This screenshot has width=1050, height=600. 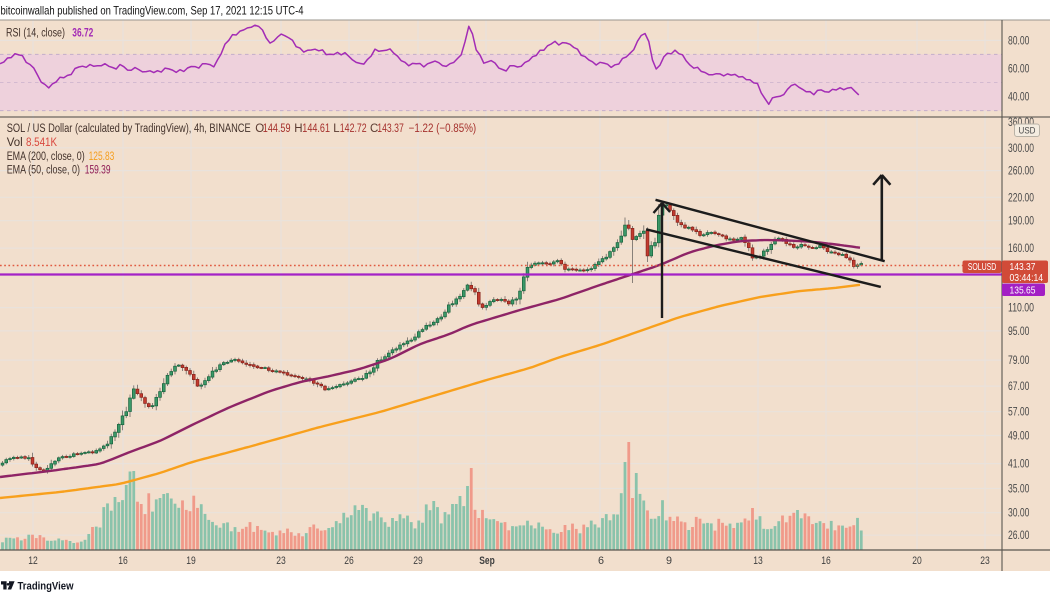 What do you see at coordinates (191, 561) in the screenshot?
I see `svg-text: 19` at bounding box center [191, 561].